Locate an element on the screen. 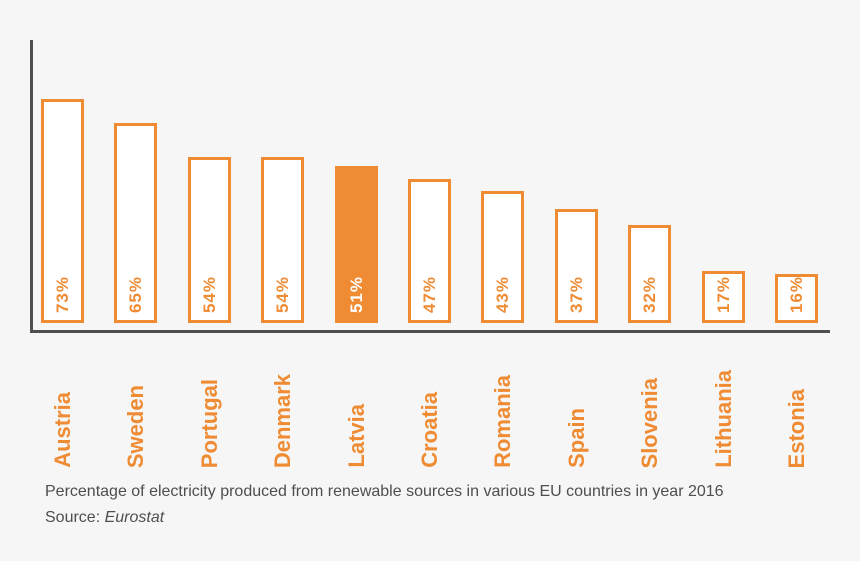  source-value: Eurostat is located at coordinates (134, 517).